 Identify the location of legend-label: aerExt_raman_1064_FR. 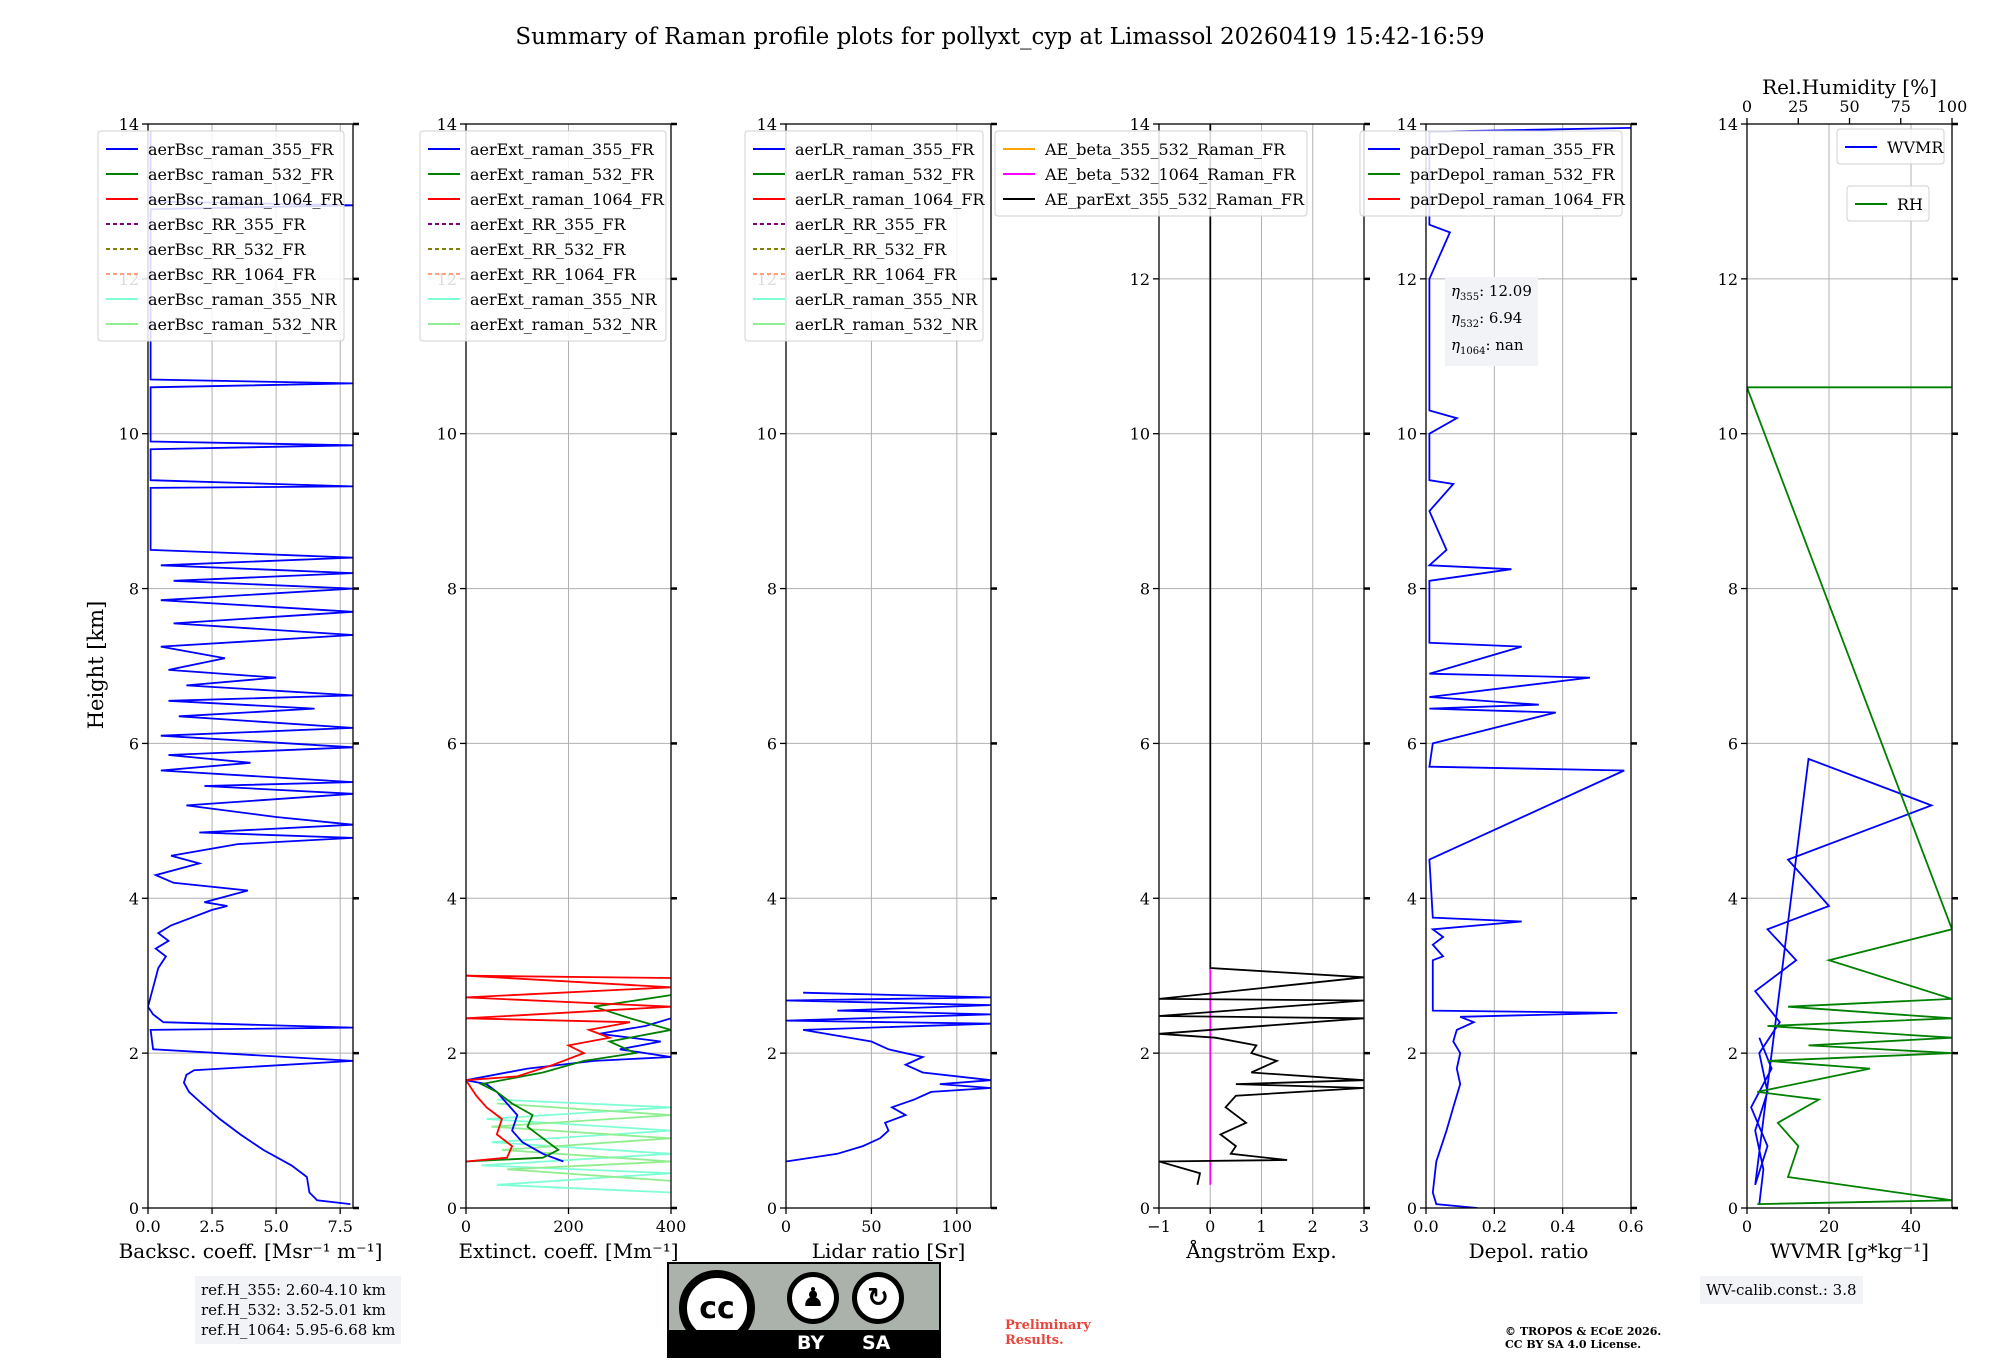
(567, 199).